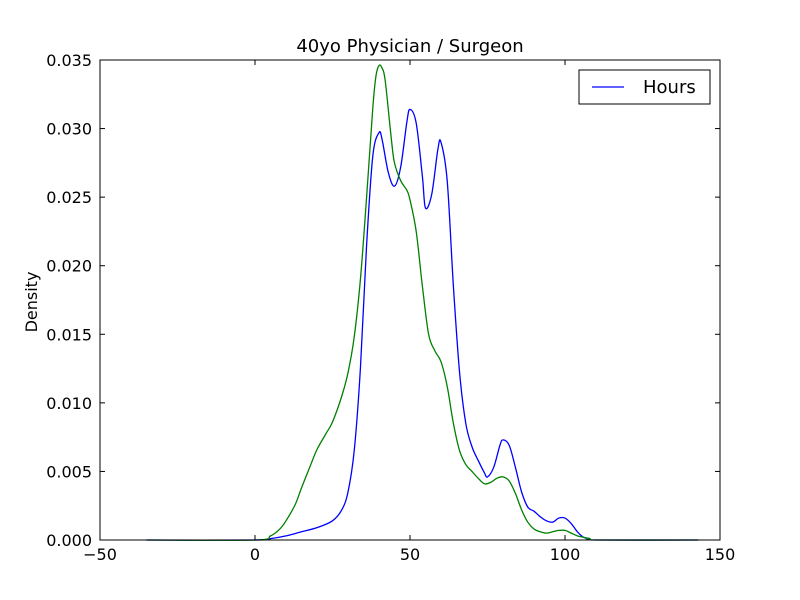 This screenshot has height=600, width=800. I want to click on y-tick-label: 0.005, so click(69, 471).